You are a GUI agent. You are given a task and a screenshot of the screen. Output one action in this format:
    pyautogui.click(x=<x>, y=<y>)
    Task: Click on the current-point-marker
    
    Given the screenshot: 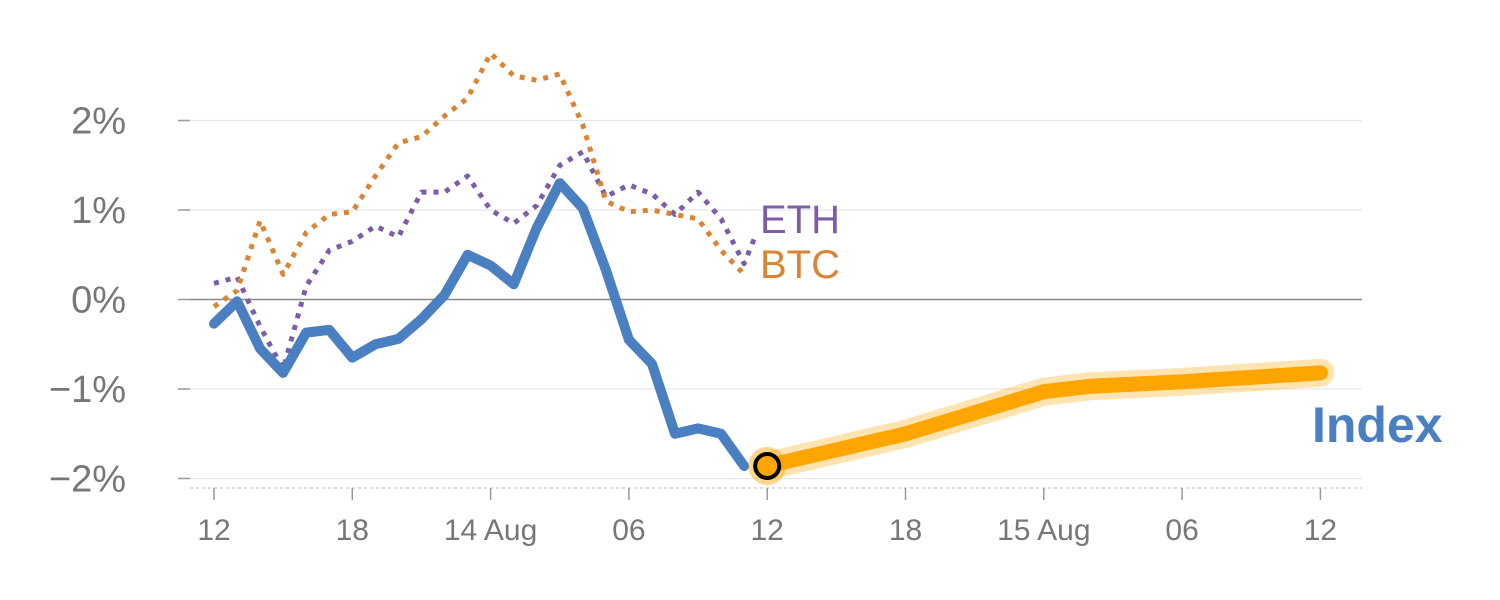 What is the action you would take?
    pyautogui.click(x=767, y=465)
    